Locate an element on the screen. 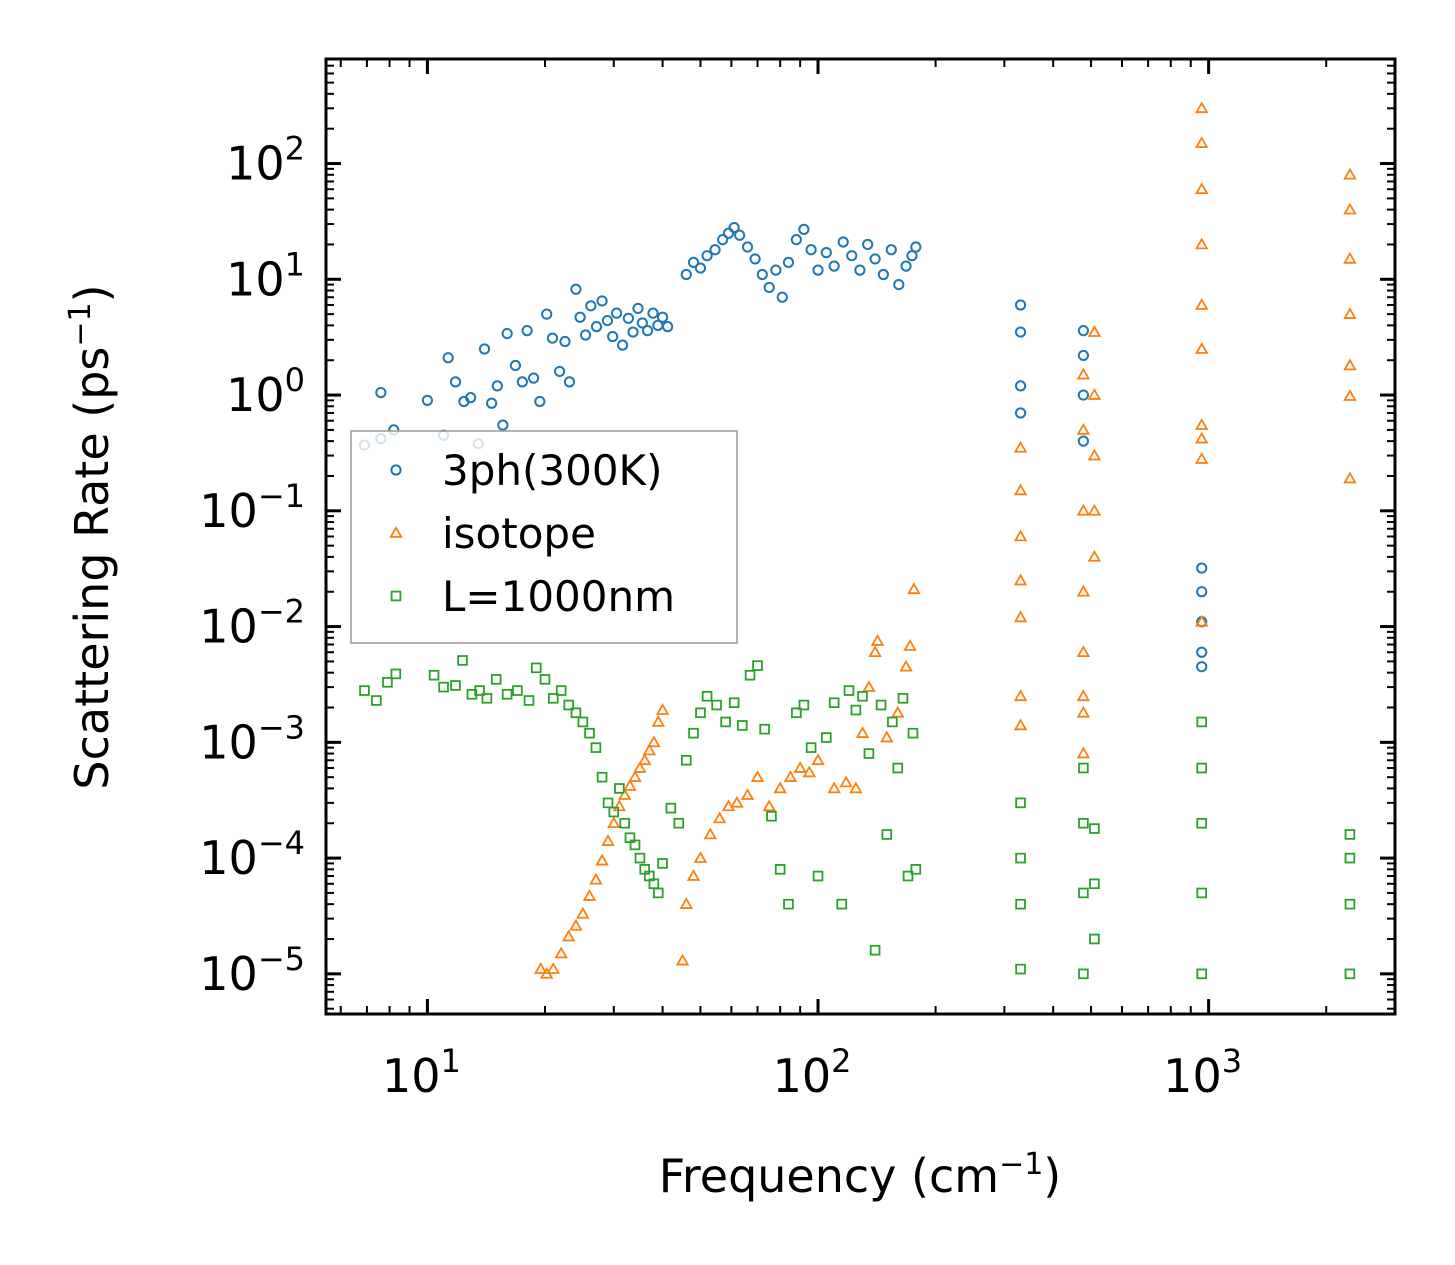 This screenshot has height=1265, width=1455. y-tick-label: 10⁻² is located at coordinates (252, 623).